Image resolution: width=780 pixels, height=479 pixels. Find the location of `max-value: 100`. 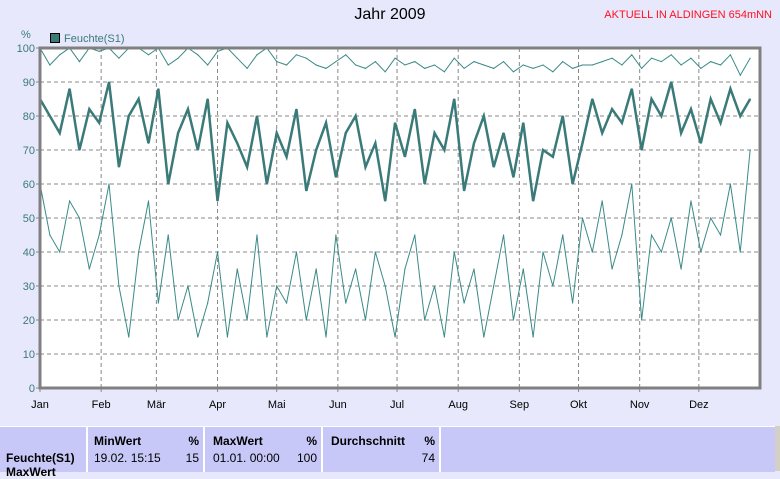

max-value: 100 is located at coordinates (306, 458).